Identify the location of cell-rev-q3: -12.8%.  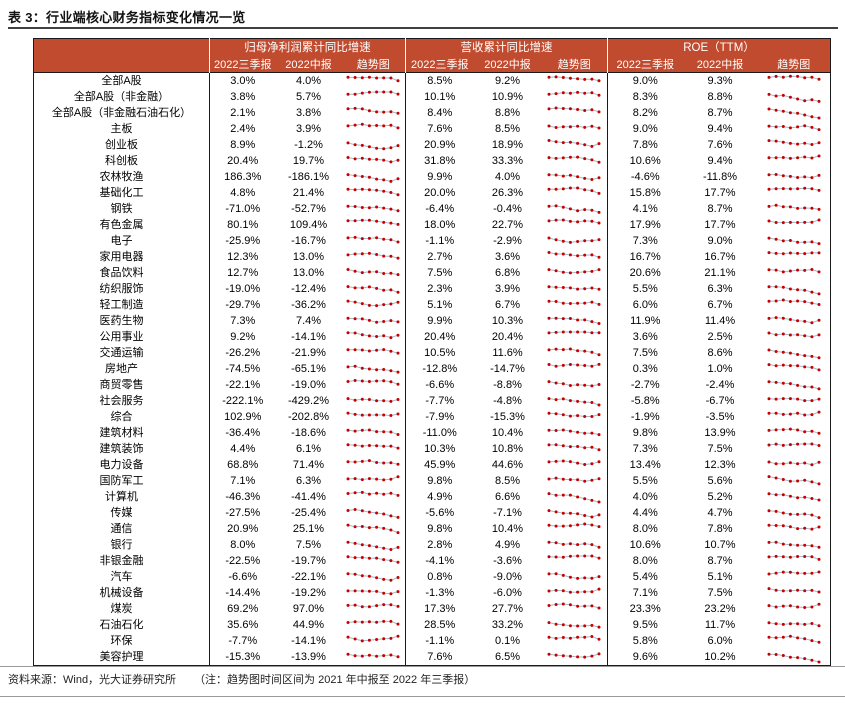
(439, 369).